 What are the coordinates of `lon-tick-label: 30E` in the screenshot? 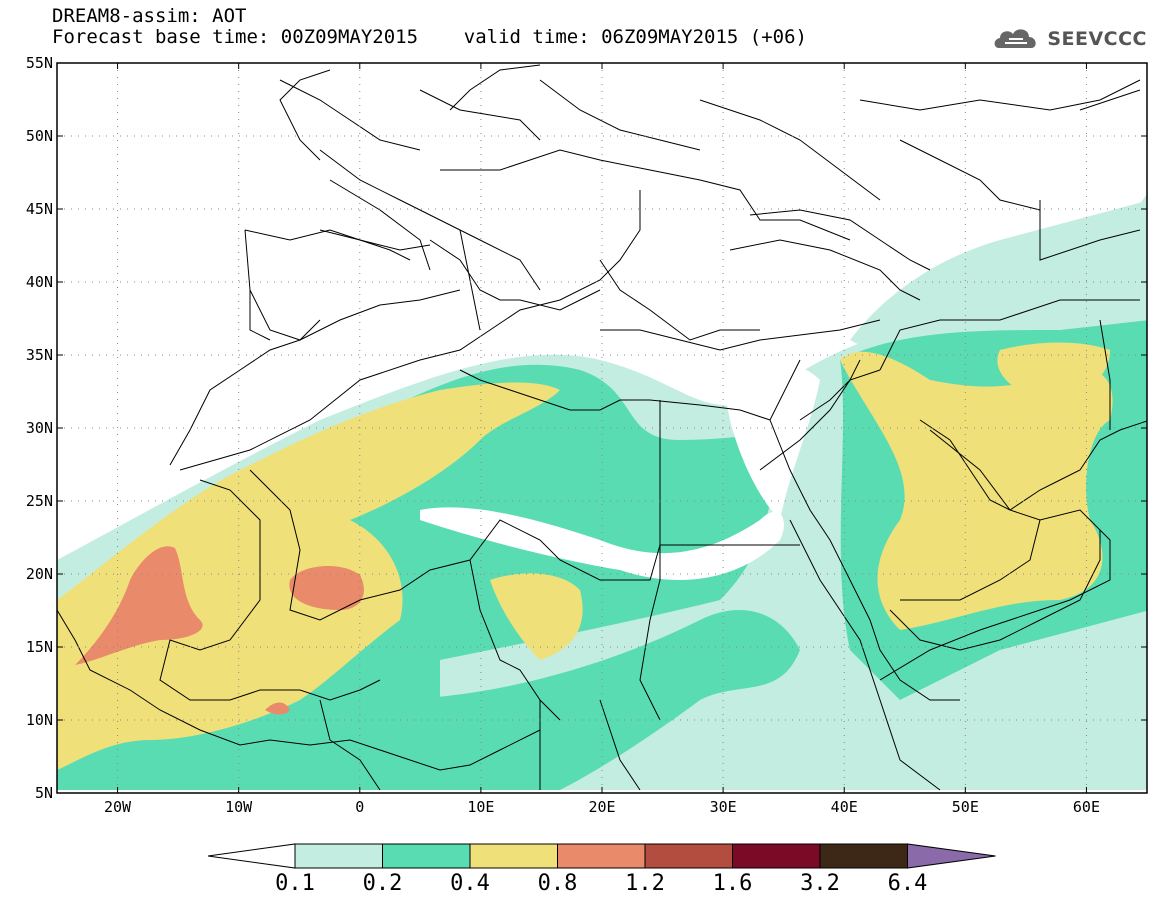 It's located at (723, 807).